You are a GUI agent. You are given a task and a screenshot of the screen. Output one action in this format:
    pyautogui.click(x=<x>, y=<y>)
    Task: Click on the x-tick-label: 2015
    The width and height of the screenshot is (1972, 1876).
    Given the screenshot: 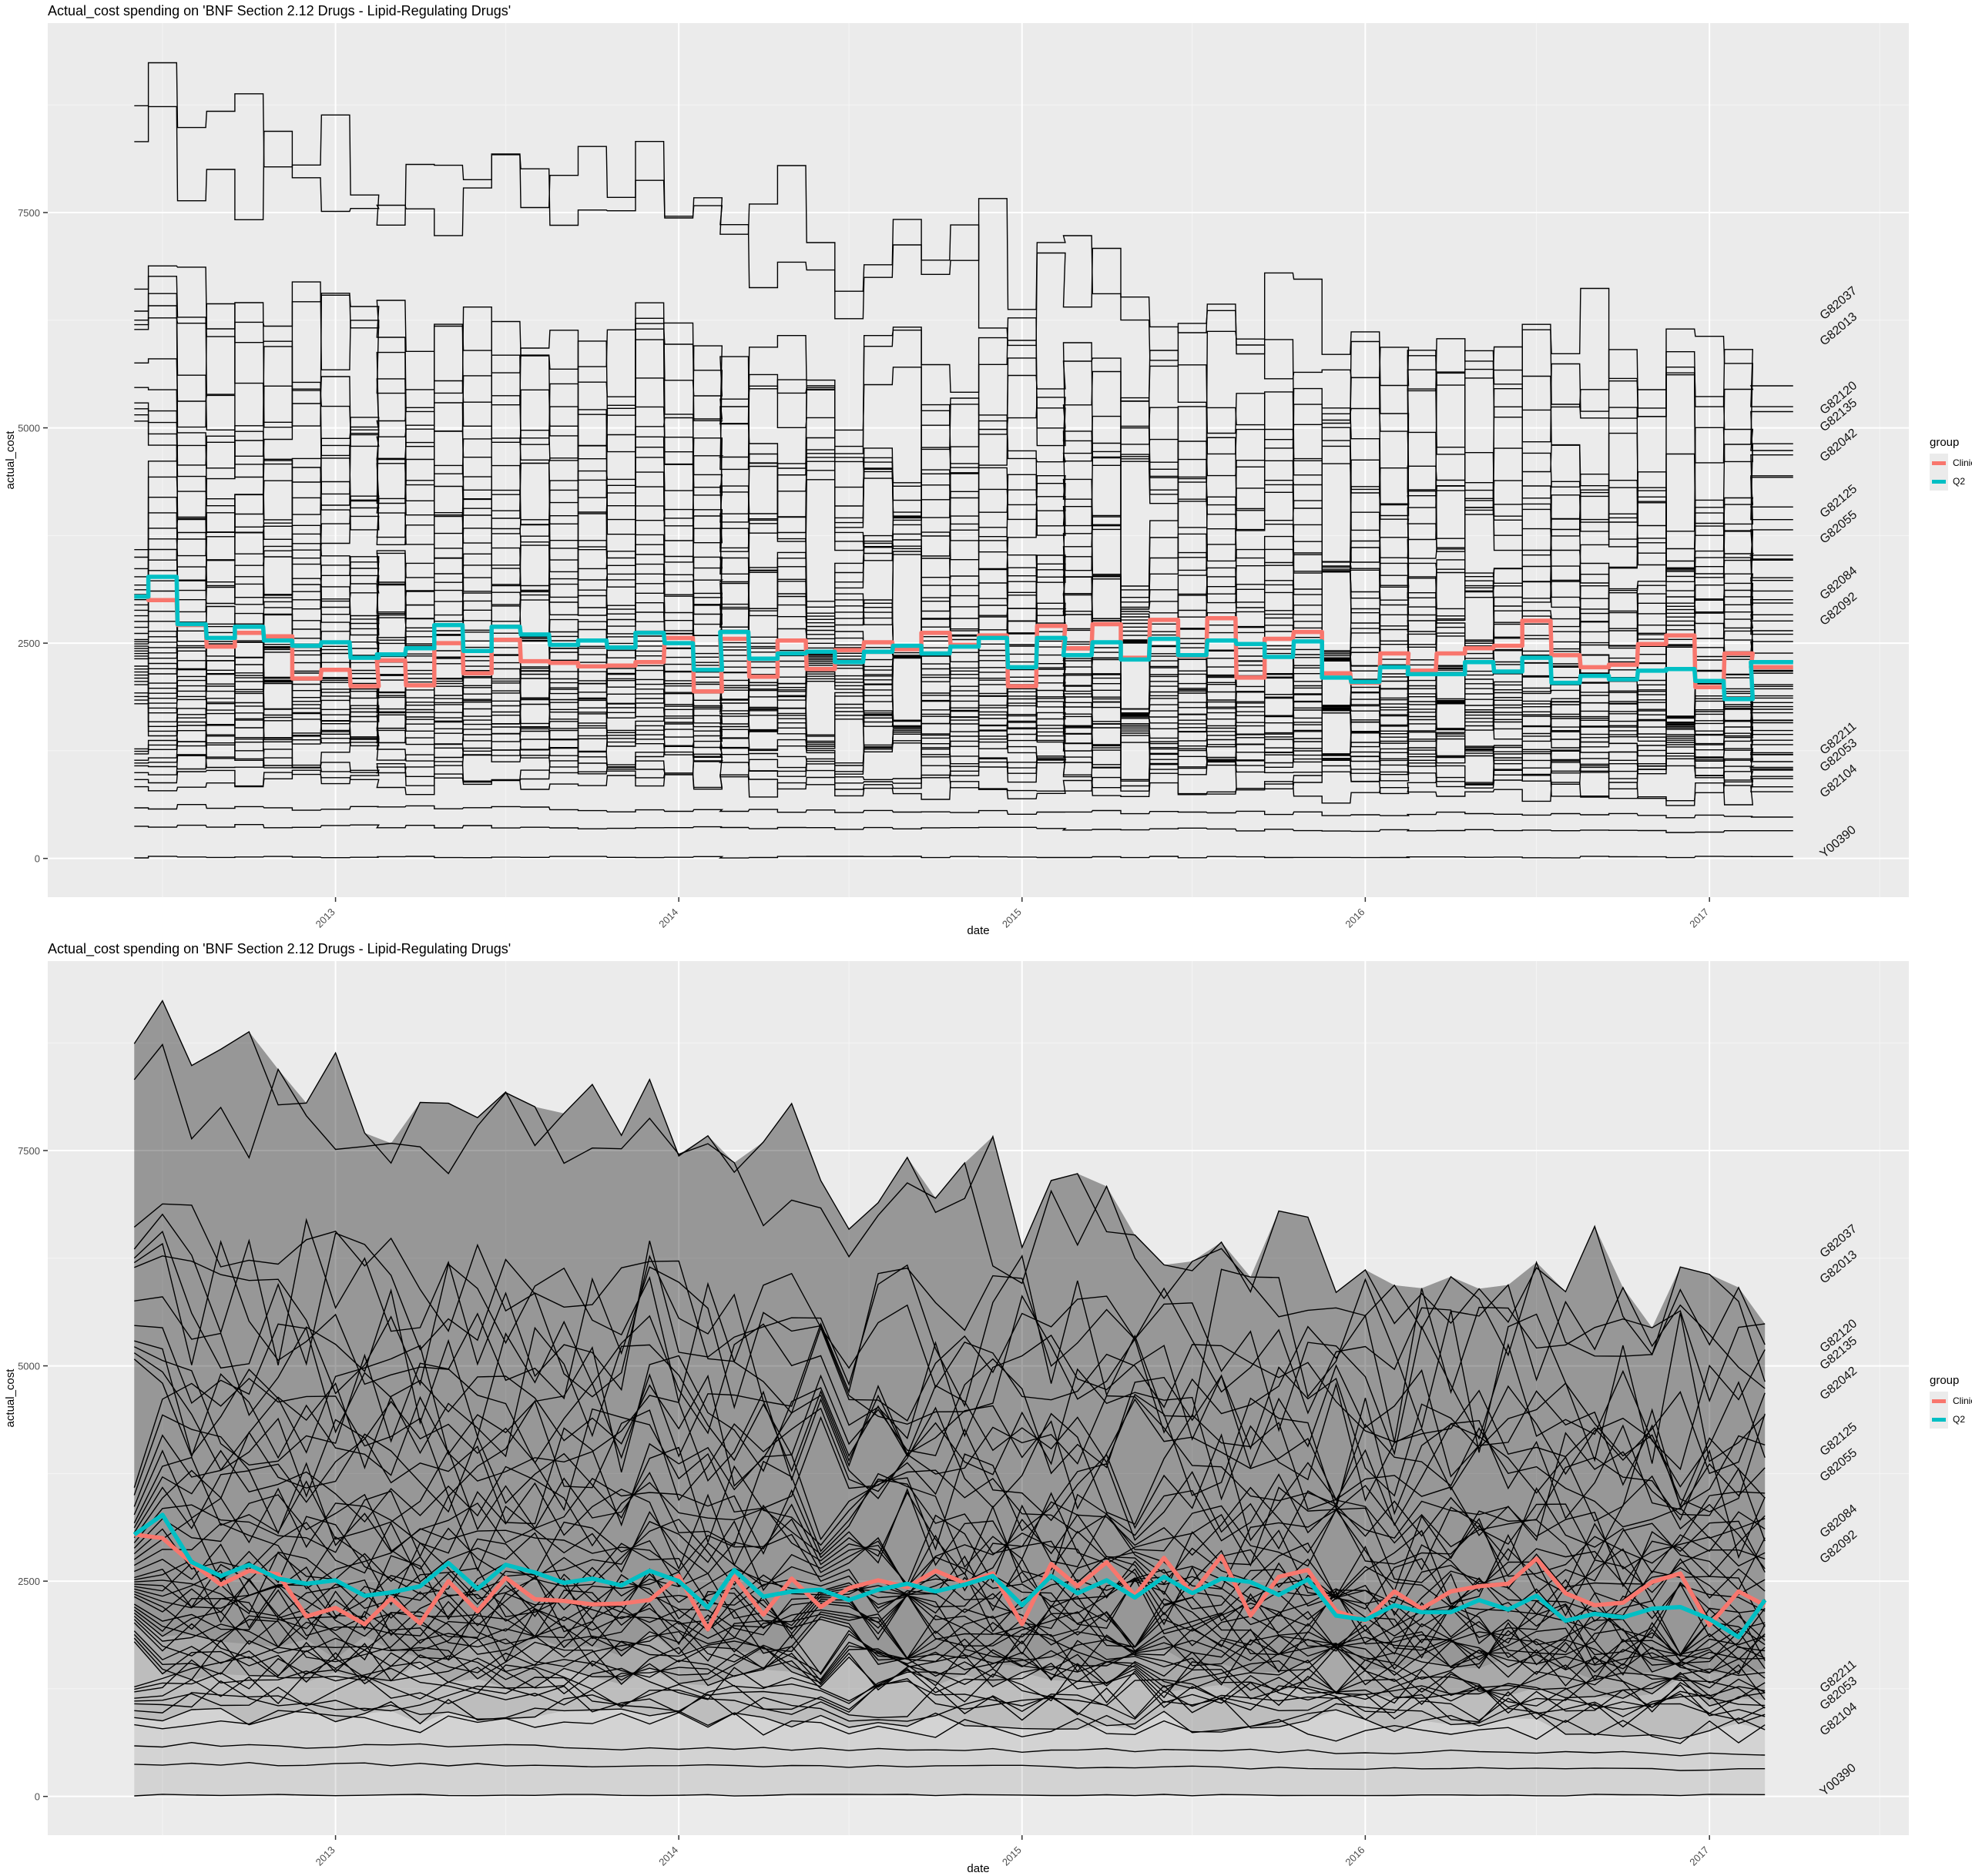 What is the action you would take?
    pyautogui.click(x=1012, y=918)
    